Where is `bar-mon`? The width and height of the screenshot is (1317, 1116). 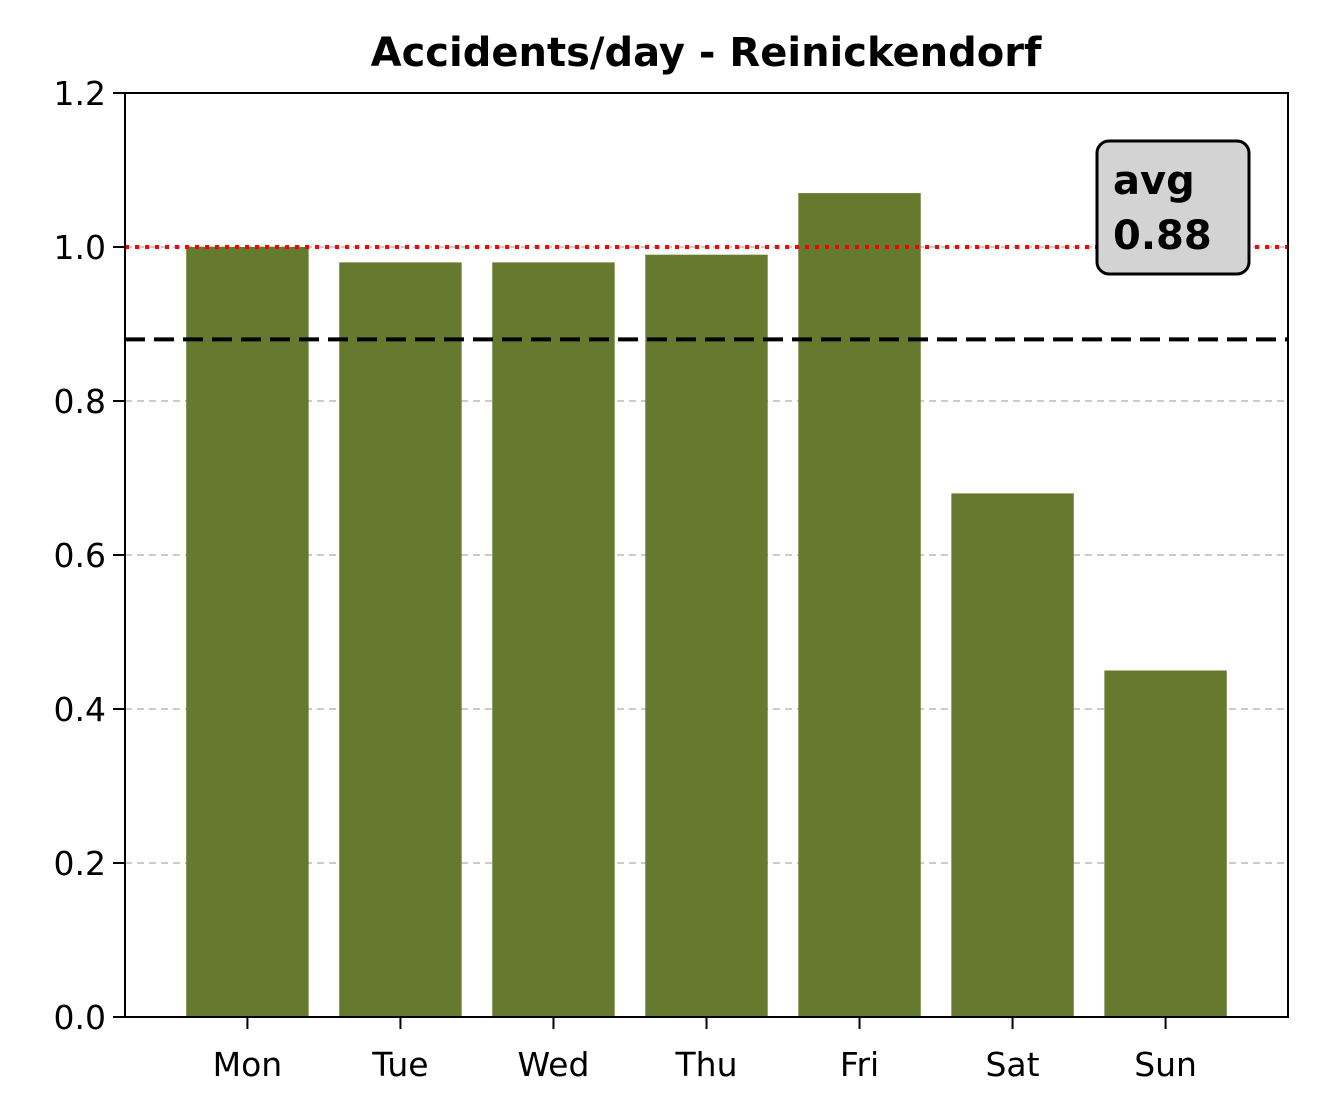
bar-mon is located at coordinates (247, 632).